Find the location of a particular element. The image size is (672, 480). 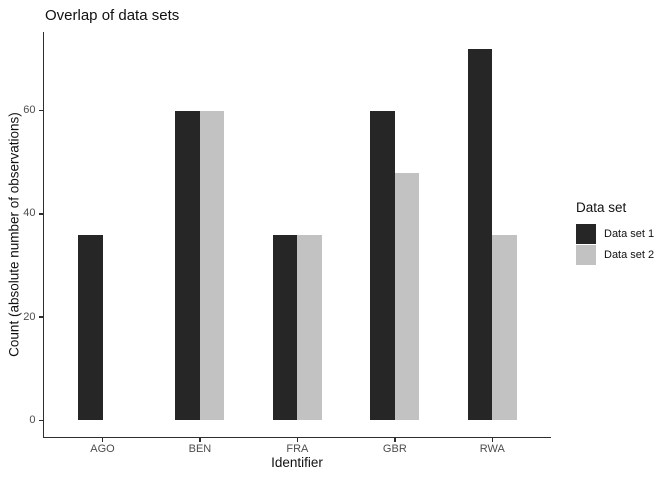

legend-entries: Data set 1 Data set 2 is located at coordinates (615, 244).